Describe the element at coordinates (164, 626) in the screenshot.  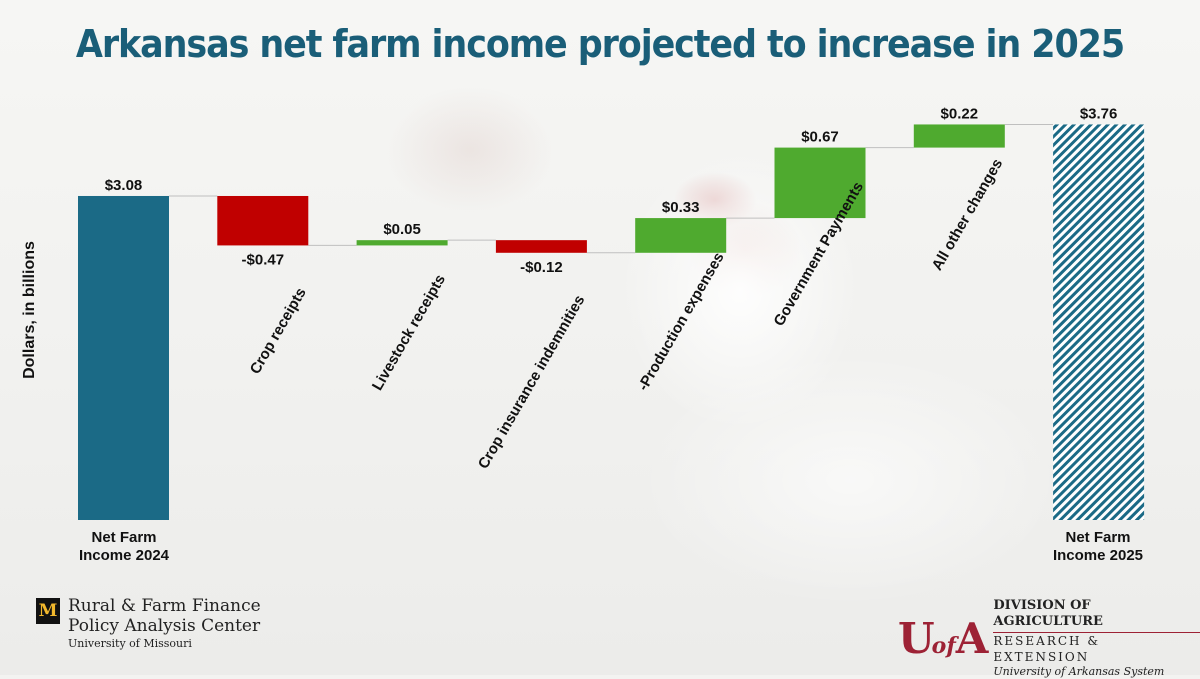
I see `rffpac-logo-line2: Policy Analysis Center` at that location.